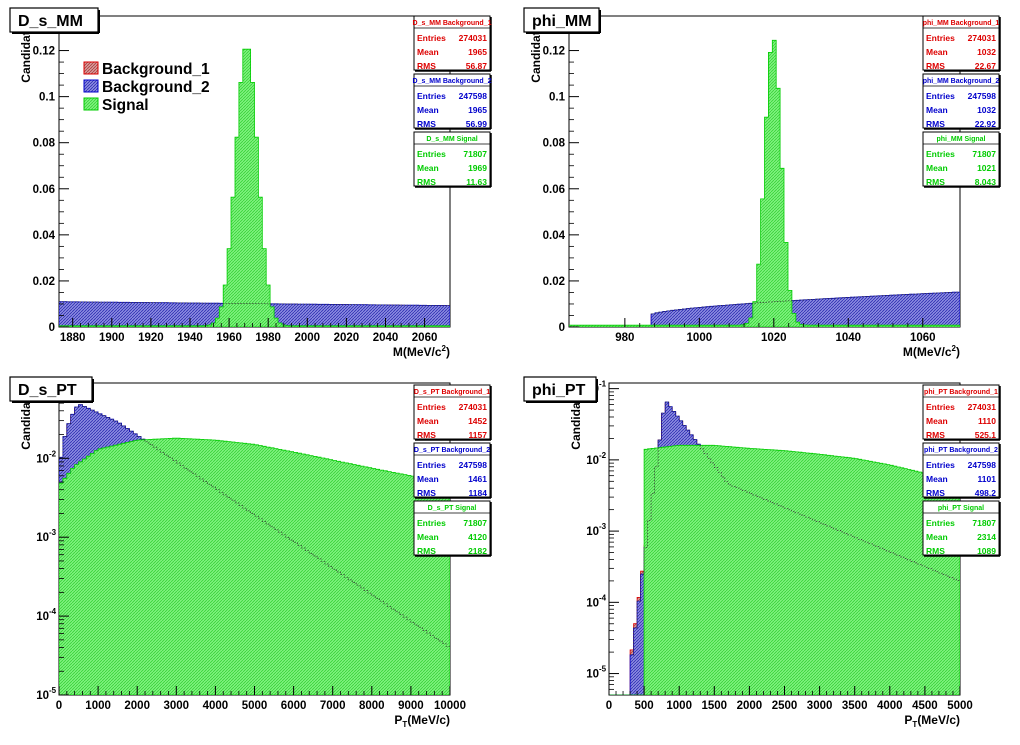 Image resolution: width=1020 pixels, height=745 pixels. I want to click on panel-title-text: phi_MM, so click(562, 21).